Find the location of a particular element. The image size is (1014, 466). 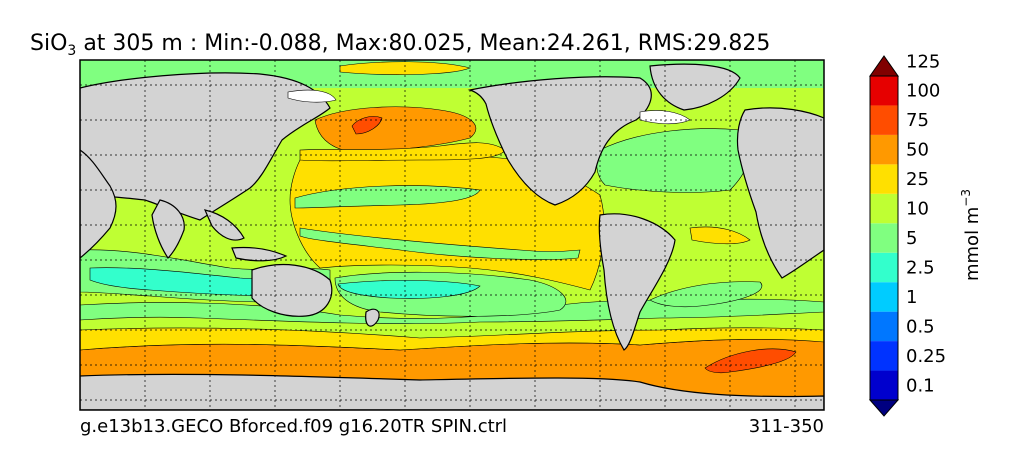

colorbar-unit: mmol m−3 is located at coordinates (971, 235).